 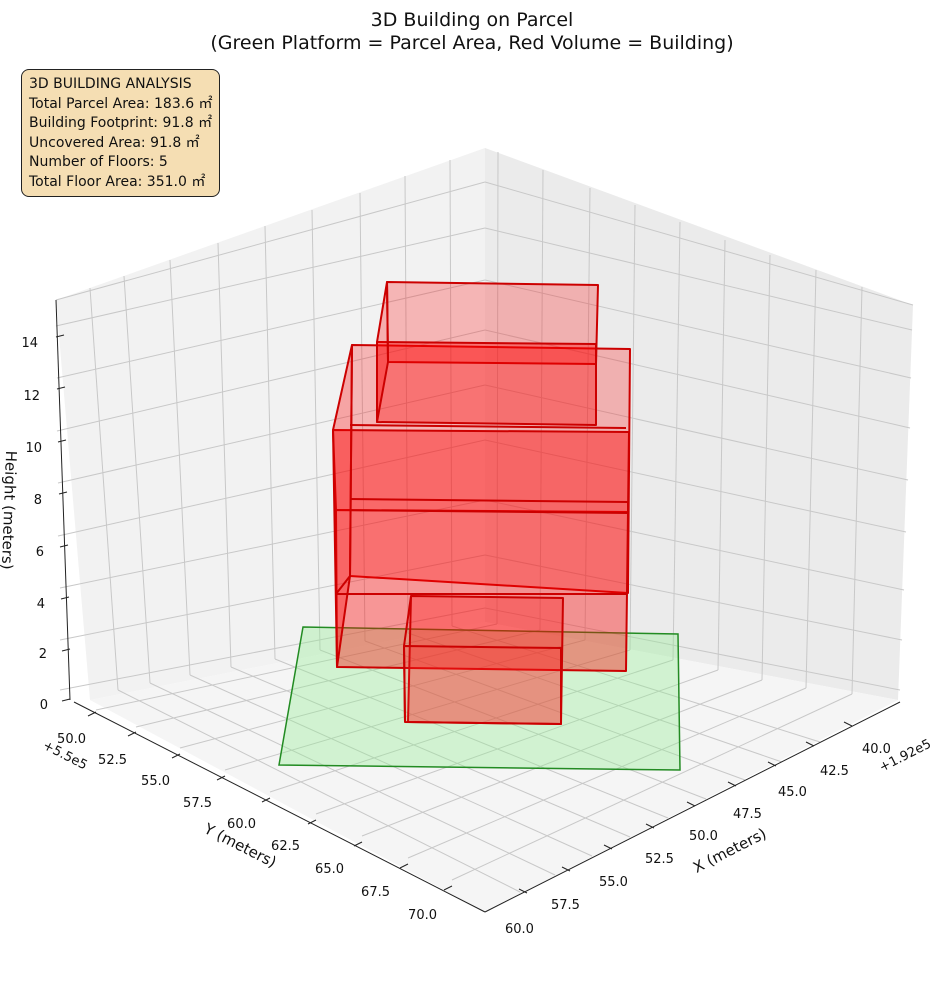 I want to click on building-annex-front, so click(x=482, y=685).